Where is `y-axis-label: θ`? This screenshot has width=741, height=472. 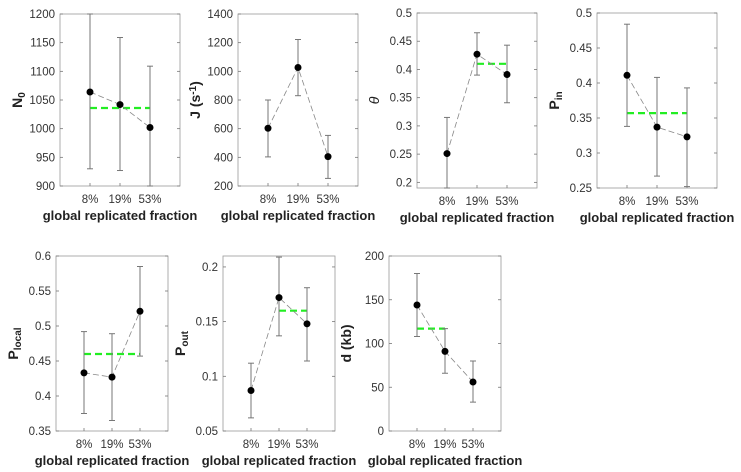 y-axis-label: θ is located at coordinates (374, 100).